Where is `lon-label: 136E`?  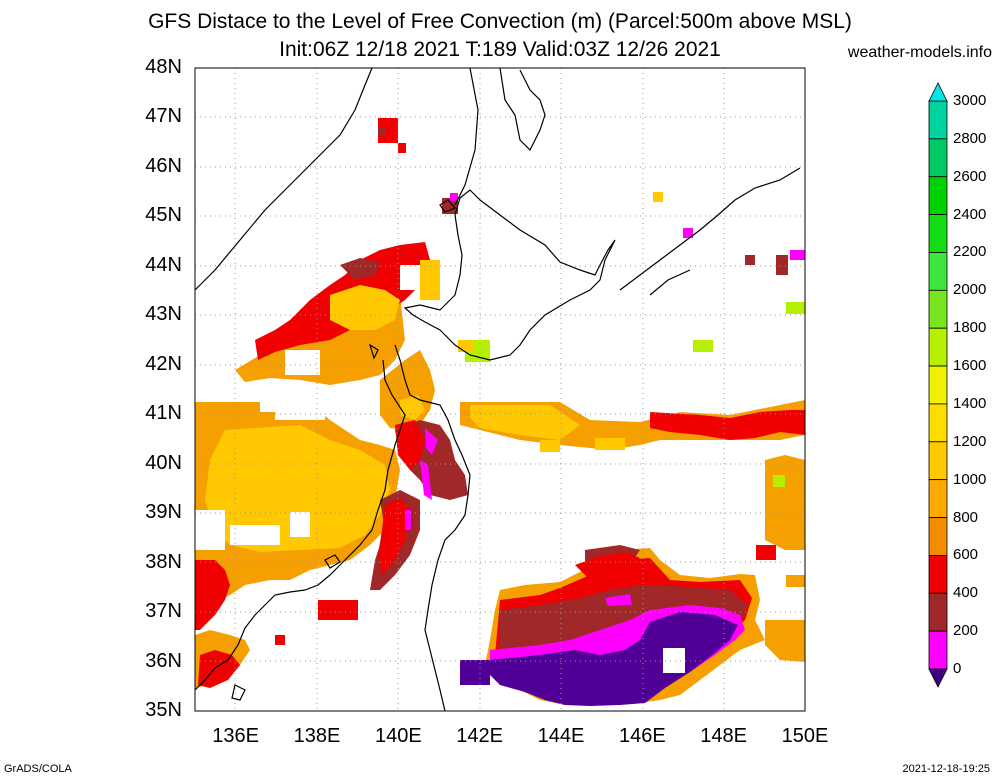 lon-label: 136E is located at coordinates (236, 736).